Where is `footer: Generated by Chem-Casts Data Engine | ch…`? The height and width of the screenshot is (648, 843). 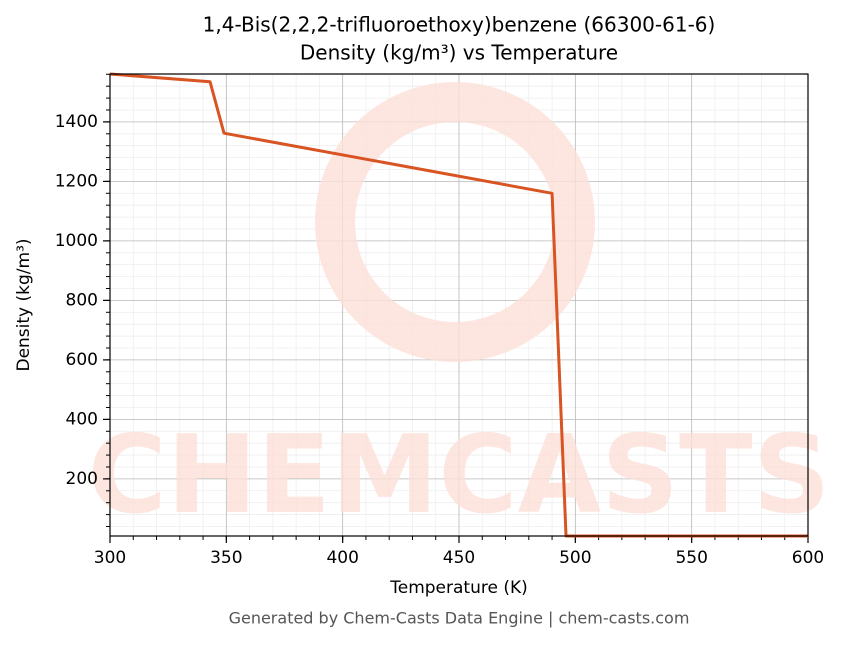
footer: Generated by Chem-Casts Data Engine | ch… is located at coordinates (459, 618).